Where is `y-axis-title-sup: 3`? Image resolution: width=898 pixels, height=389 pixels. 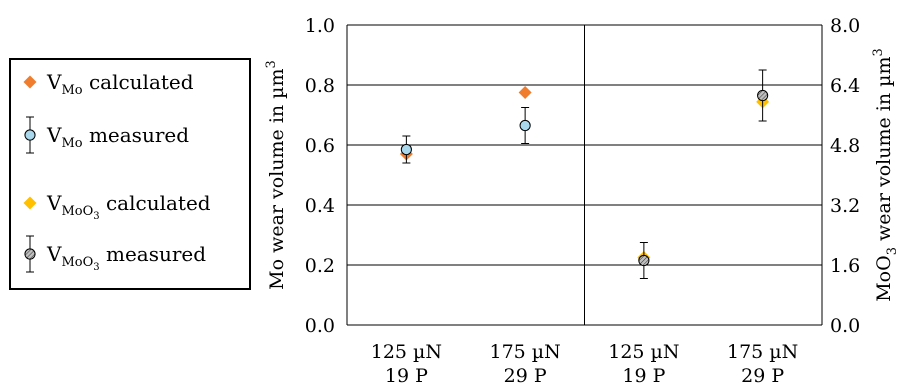 y-axis-title-sup: 3 is located at coordinates (271, 64).